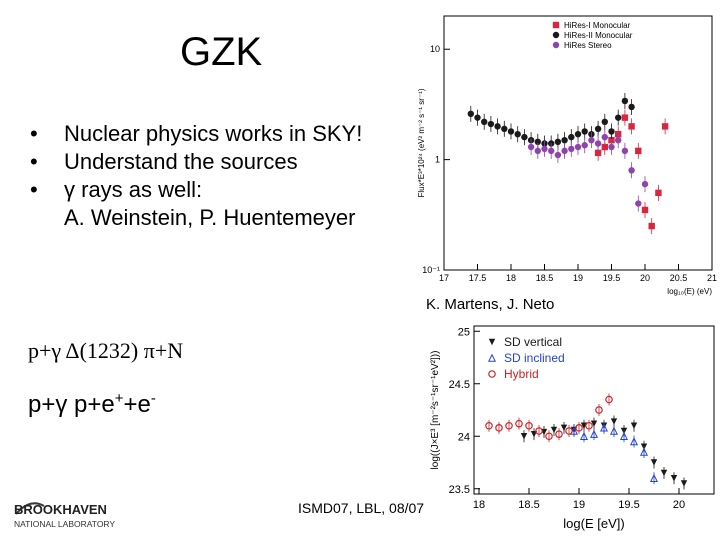 This screenshot has width=720, height=540. I want to click on y-axis-label: log((J×E³ [m⁻²s⁻¹sr⁻¹eV²])), so click(435, 410).